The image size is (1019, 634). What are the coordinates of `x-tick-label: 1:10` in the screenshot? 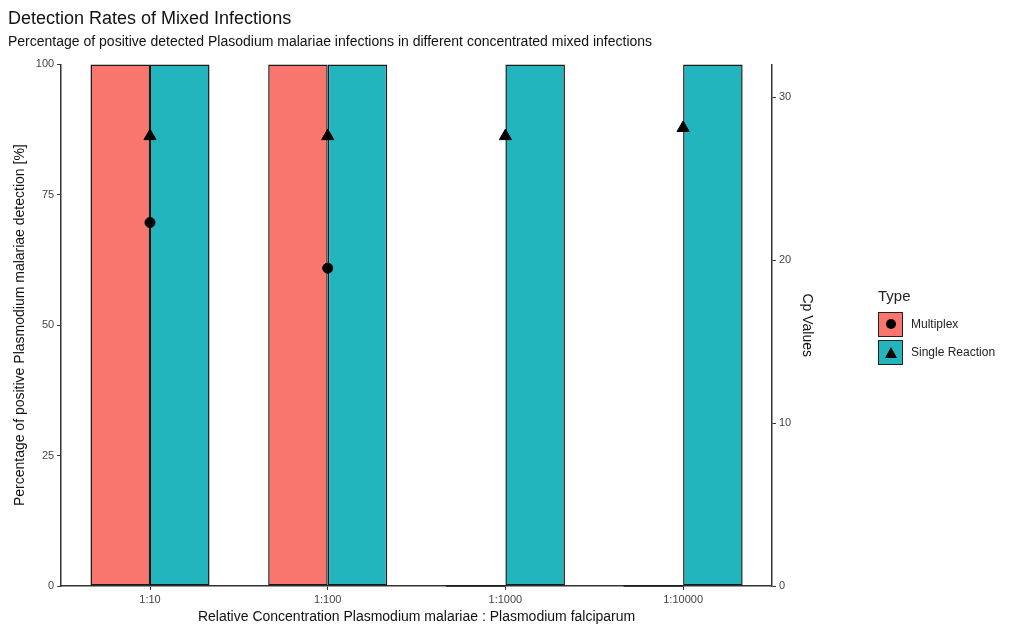 It's located at (150, 598).